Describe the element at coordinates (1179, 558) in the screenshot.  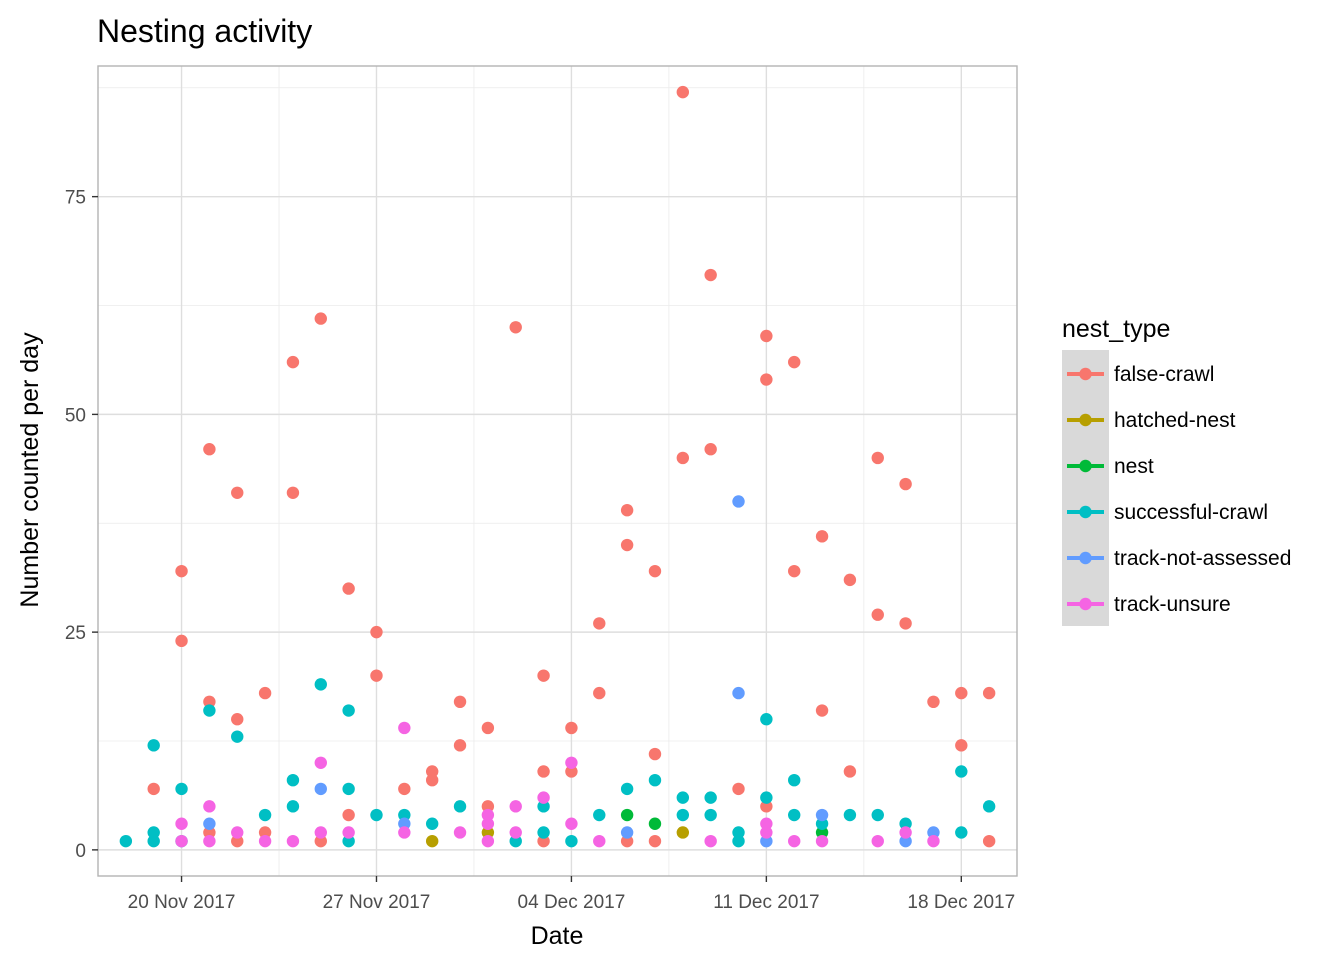
I see `legend-item-track-not-assessed: track-not-assessed` at that location.